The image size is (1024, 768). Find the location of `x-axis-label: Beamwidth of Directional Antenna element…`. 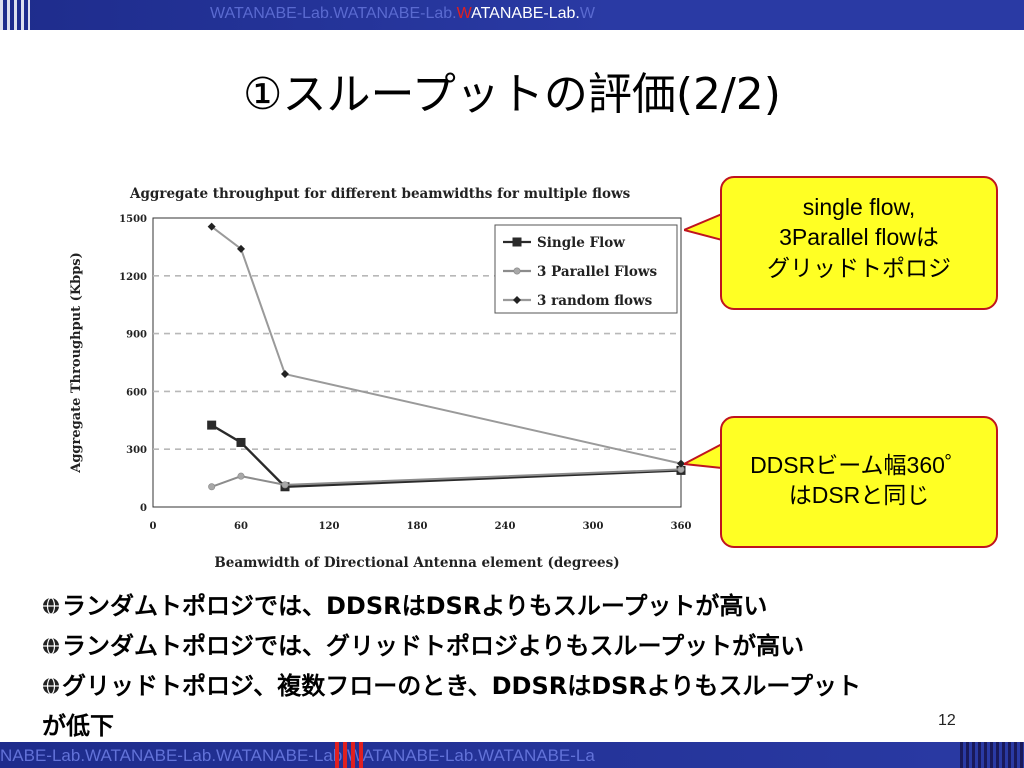

x-axis-label: Beamwidth of Directional Antenna element… is located at coordinates (416, 563).